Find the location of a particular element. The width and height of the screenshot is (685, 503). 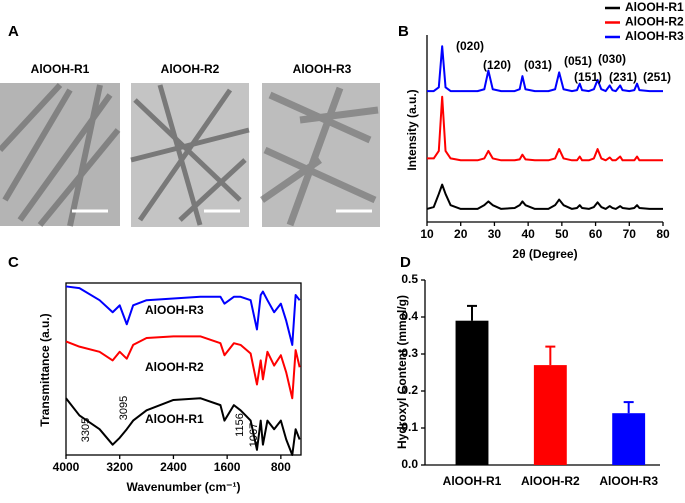

x-tick-label: 800 is located at coordinates (281, 467).